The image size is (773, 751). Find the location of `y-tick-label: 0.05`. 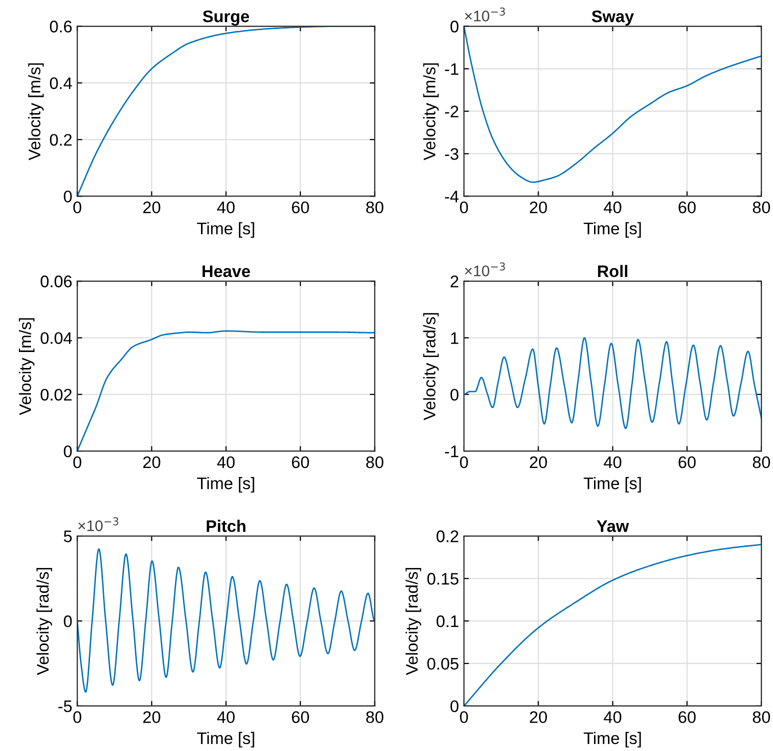

y-tick-label: 0.05 is located at coordinates (442, 664).